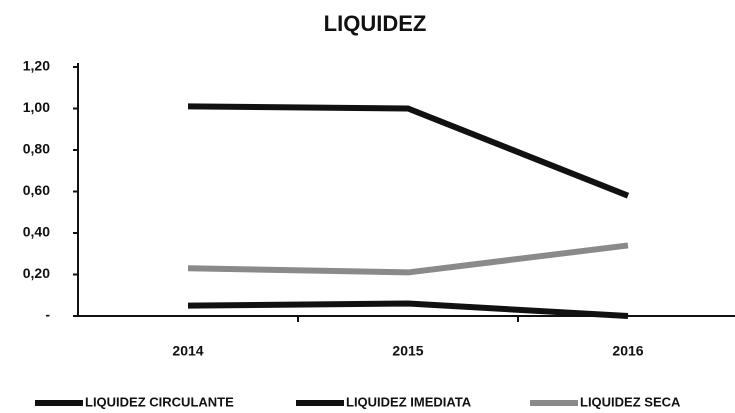 Image resolution: width=735 pixels, height=413 pixels. I want to click on y-tick-label: 0,20, so click(36, 273).